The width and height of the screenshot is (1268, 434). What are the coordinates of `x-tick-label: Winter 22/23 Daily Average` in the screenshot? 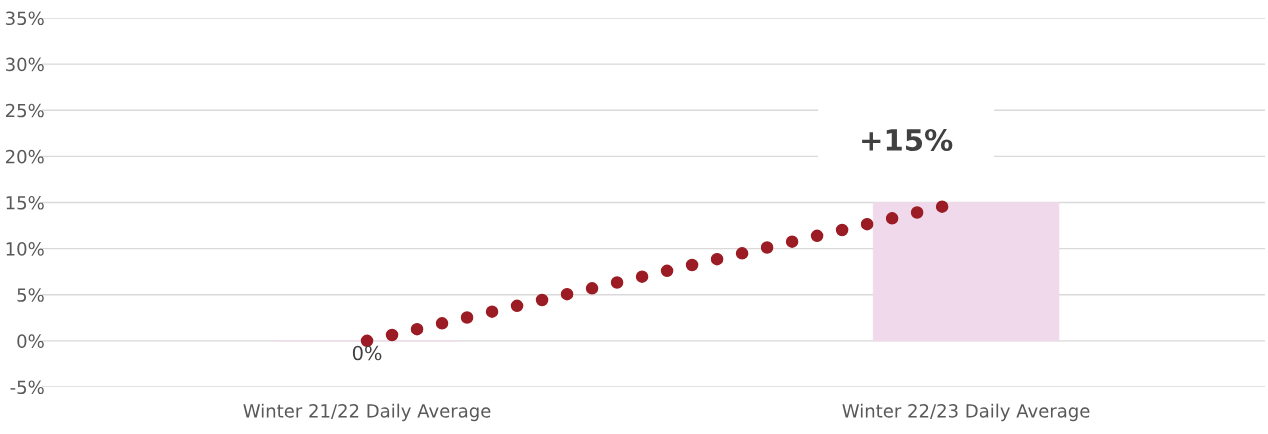 It's located at (966, 412).